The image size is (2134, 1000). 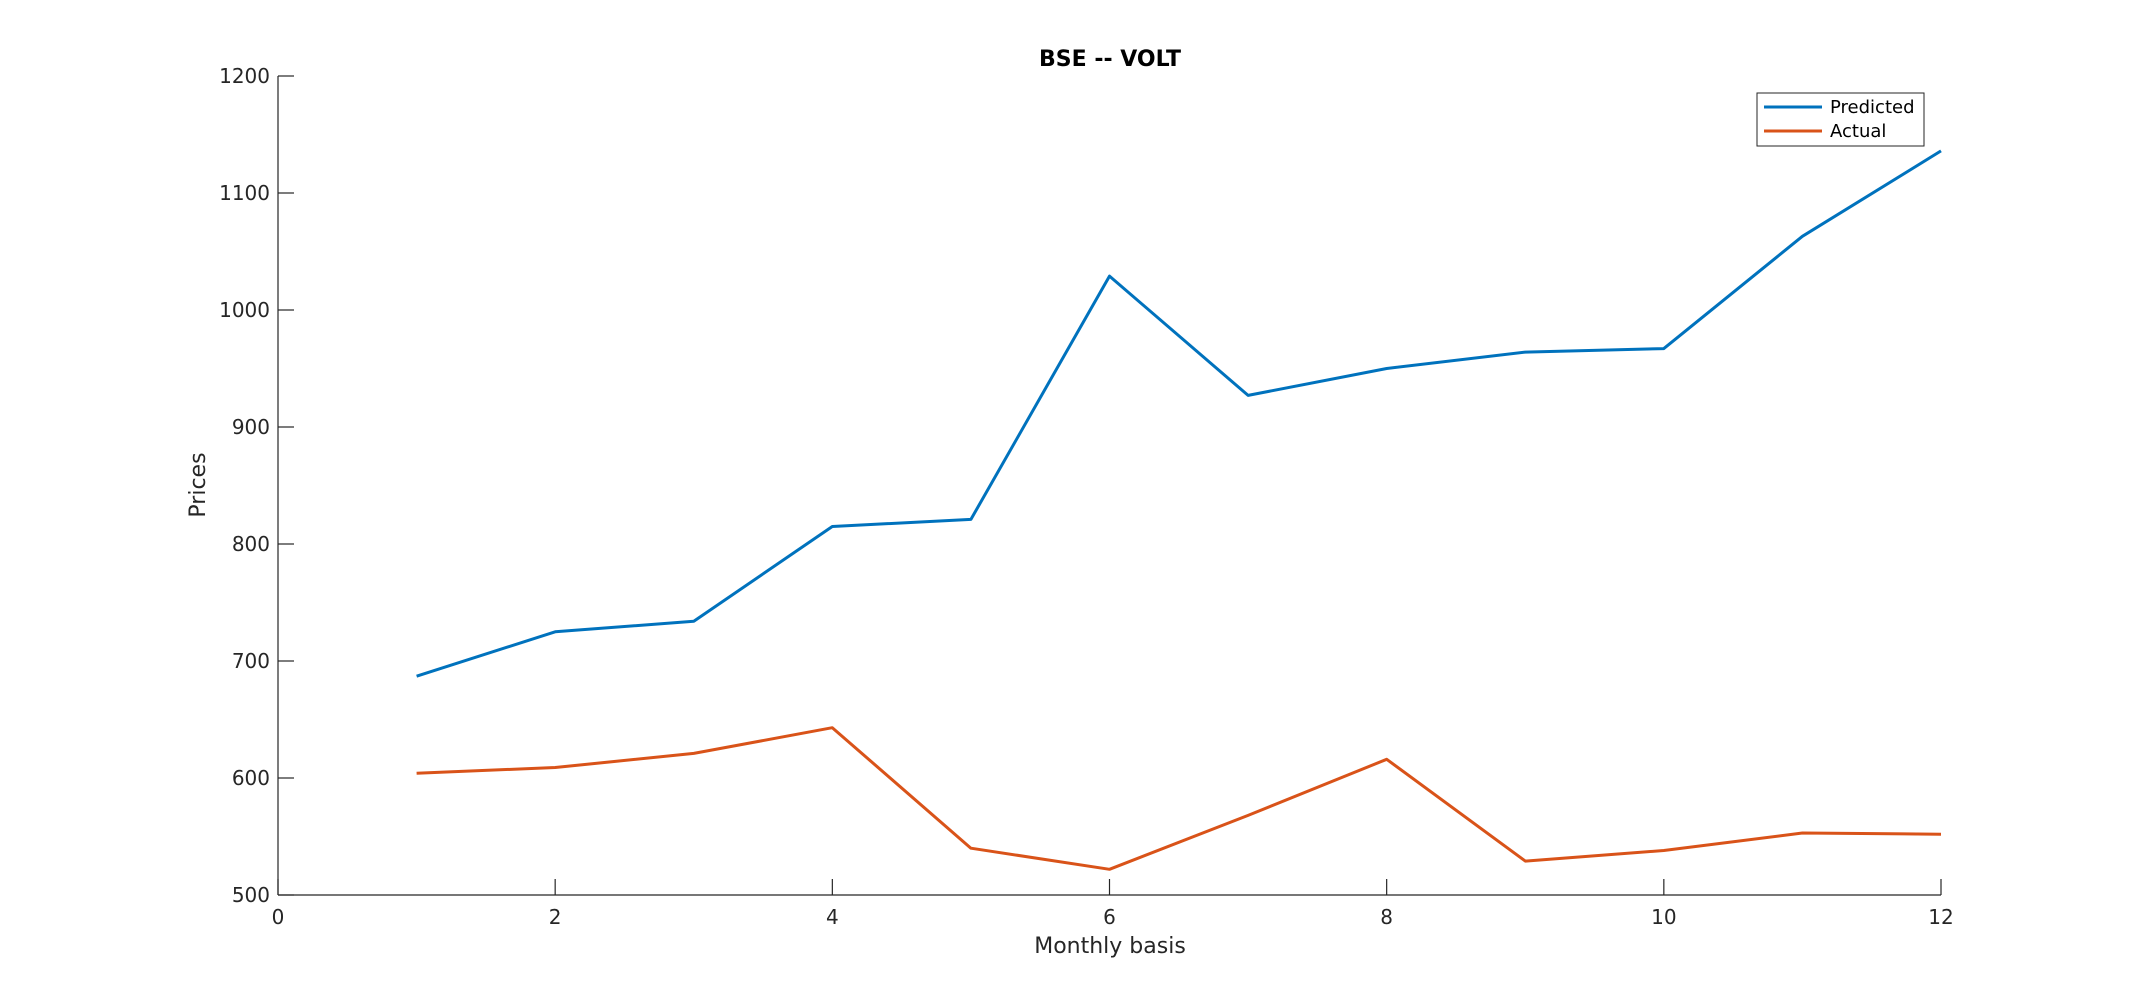 I want to click on y-tick-label: 700, so click(x=251, y=661).